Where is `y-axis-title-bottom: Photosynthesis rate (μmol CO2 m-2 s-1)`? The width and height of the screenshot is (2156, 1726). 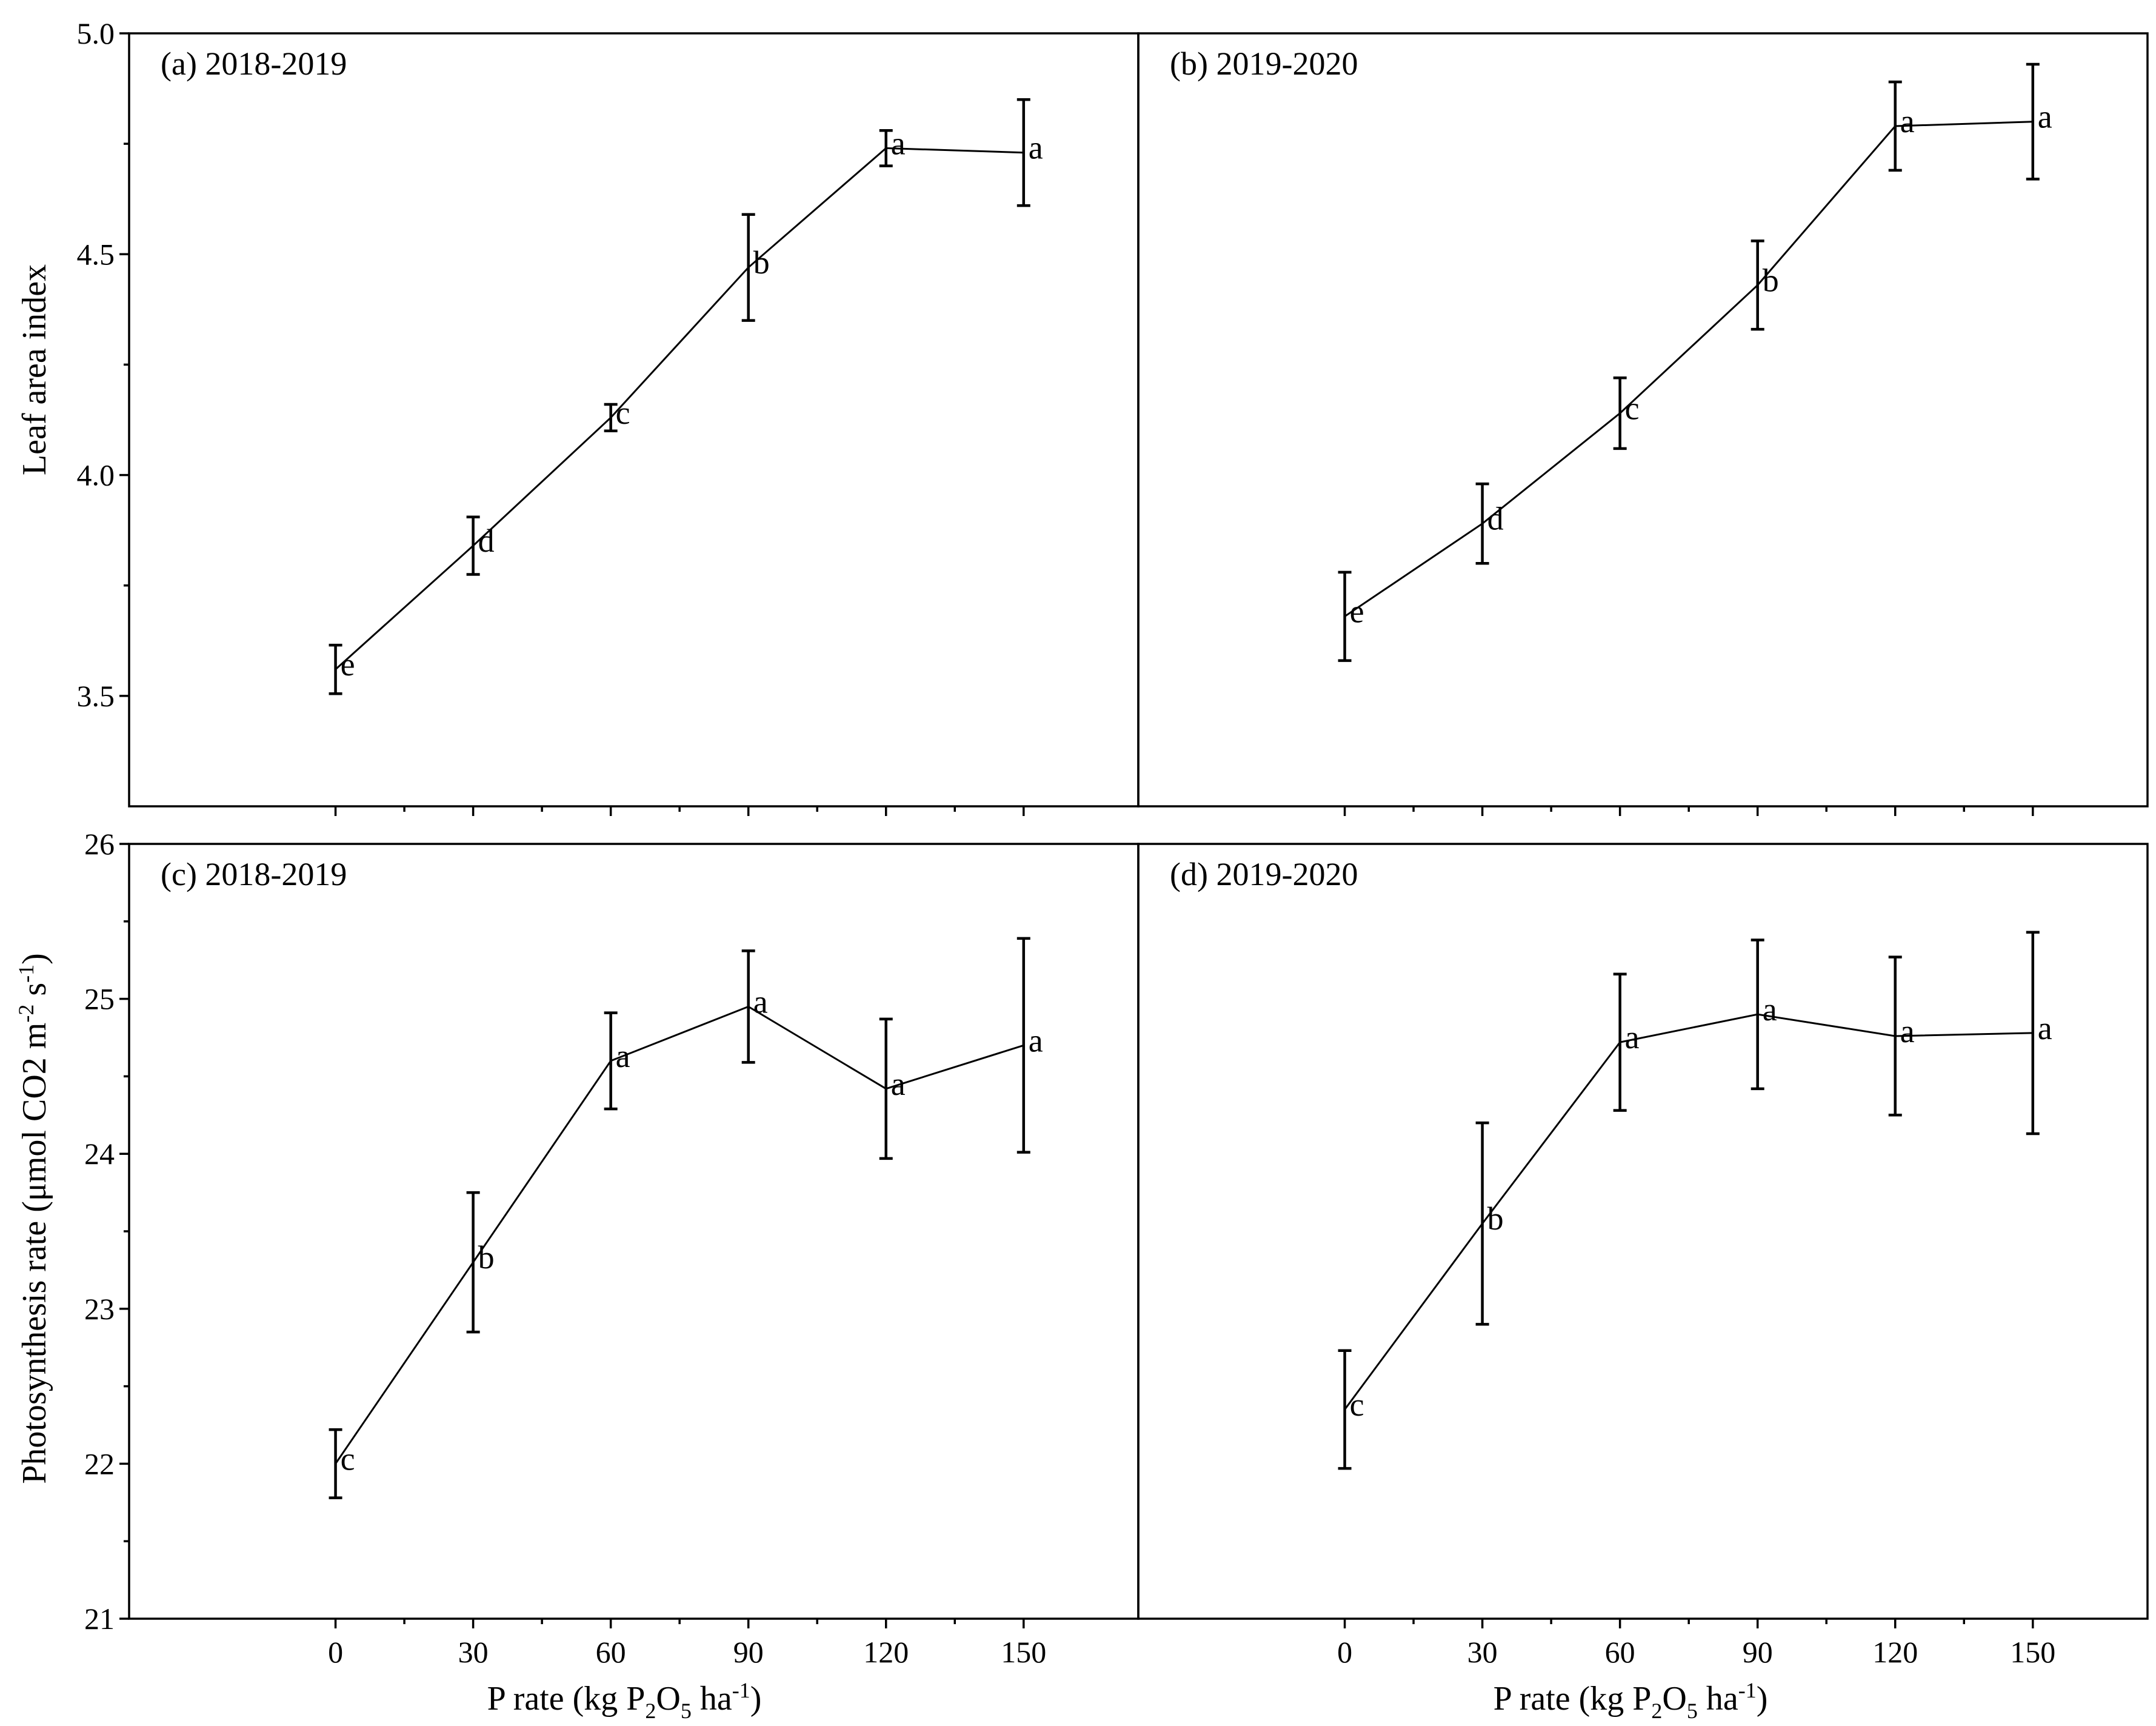
y-axis-title-bottom: Photosynthesis rate (μmol CO2 m-2 s-1) is located at coordinates (33, 1218).